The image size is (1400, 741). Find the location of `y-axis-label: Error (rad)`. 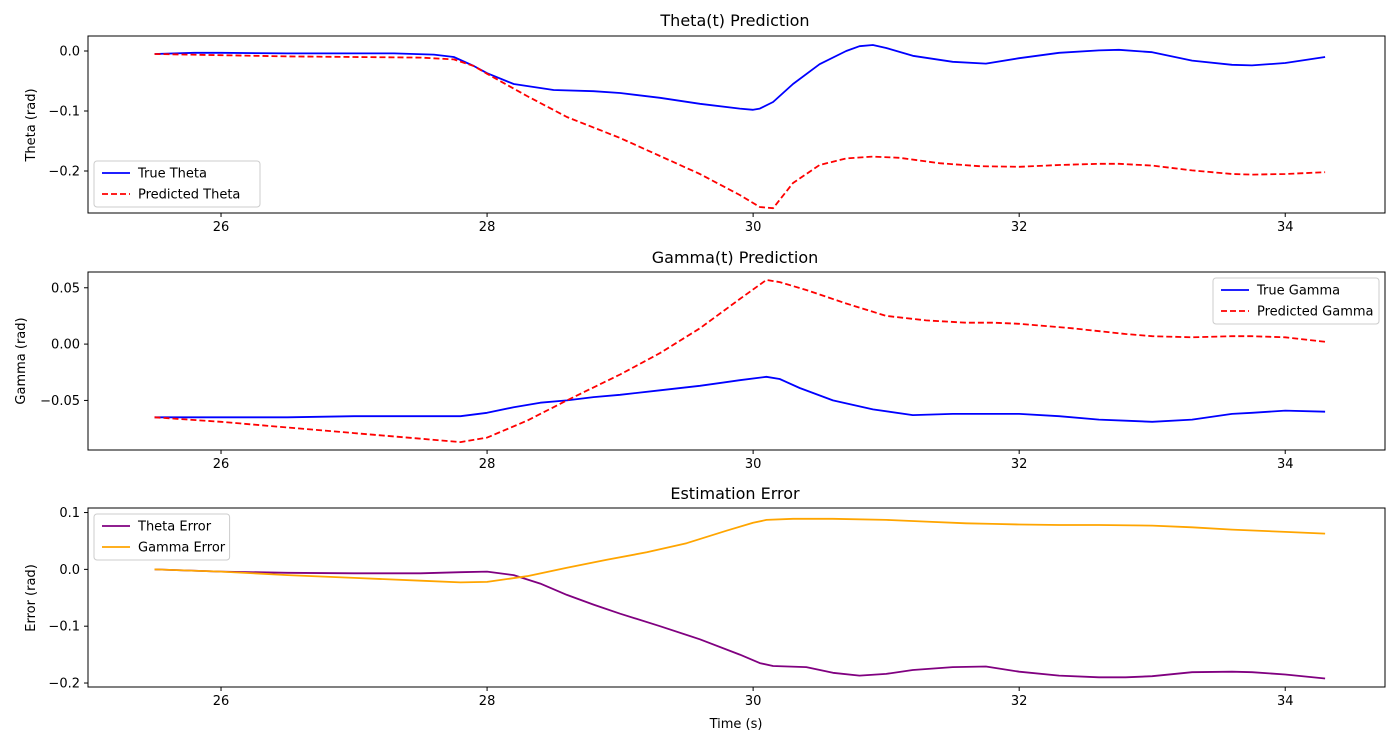

y-axis-label: Error (rad) is located at coordinates (31, 598).